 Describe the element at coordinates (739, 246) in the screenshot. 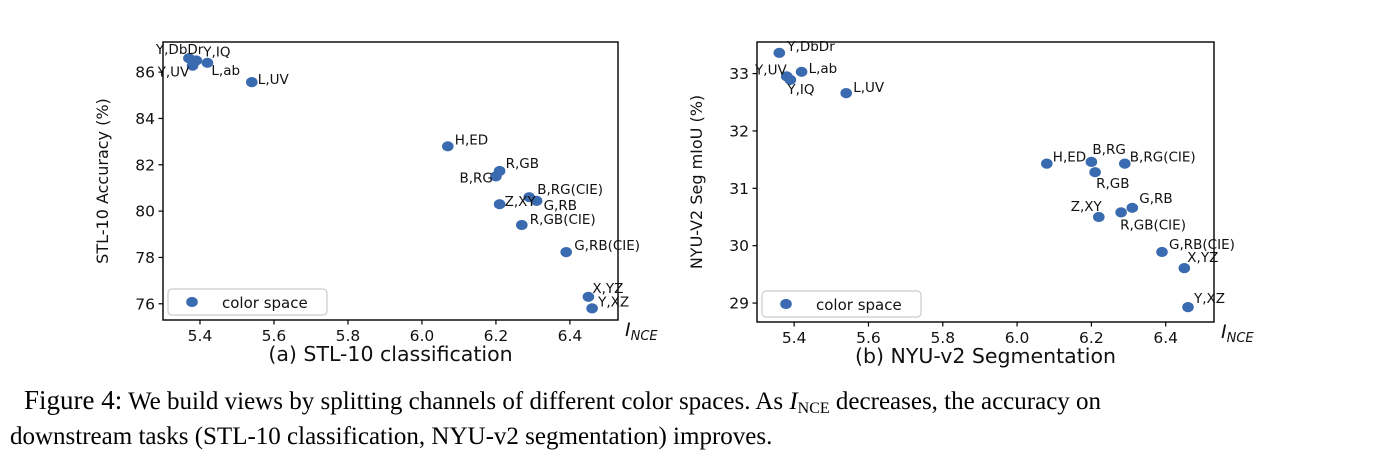

I see `y-tick-label: 30` at that location.